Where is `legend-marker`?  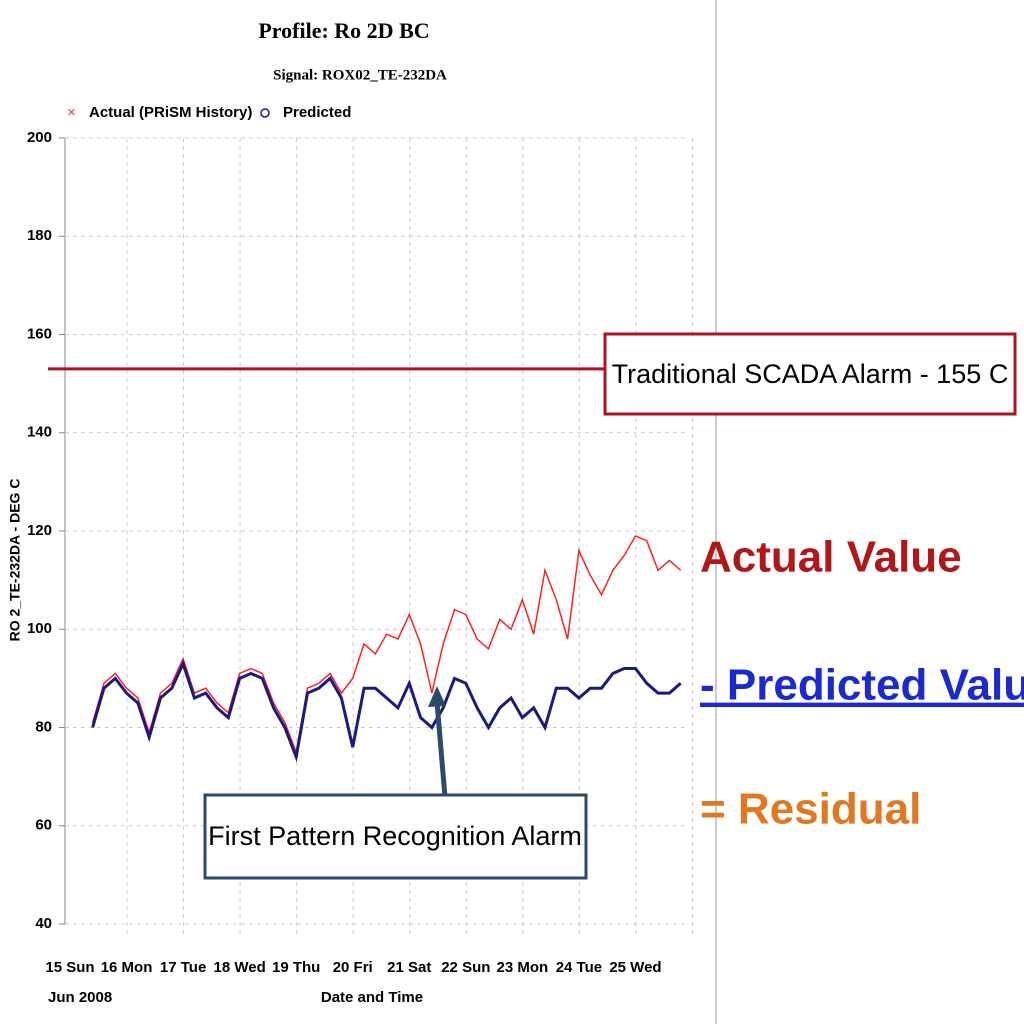
legend-marker is located at coordinates (265, 113).